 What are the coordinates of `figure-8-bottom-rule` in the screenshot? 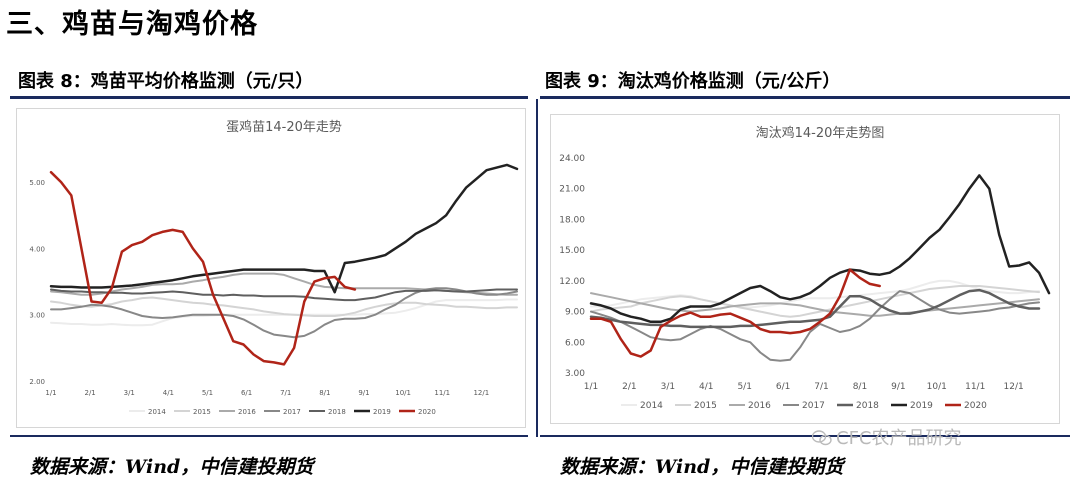 It's located at (269, 436).